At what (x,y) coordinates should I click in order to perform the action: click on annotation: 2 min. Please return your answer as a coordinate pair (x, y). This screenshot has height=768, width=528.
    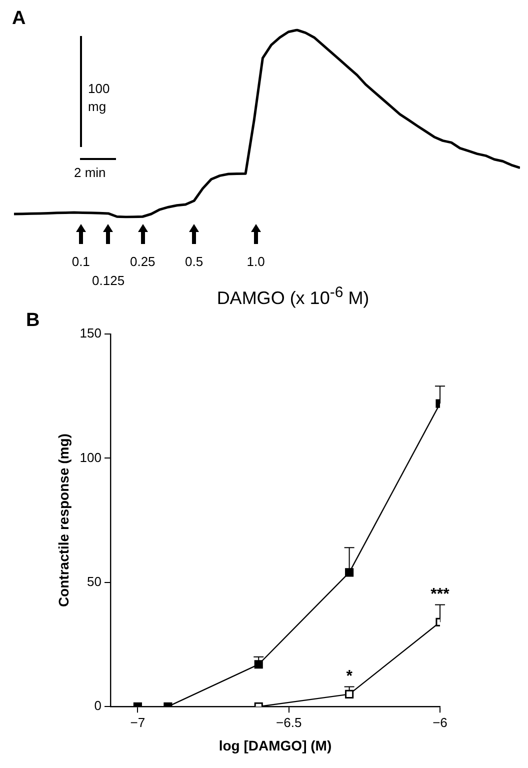
    Looking at the image, I should click on (90, 172).